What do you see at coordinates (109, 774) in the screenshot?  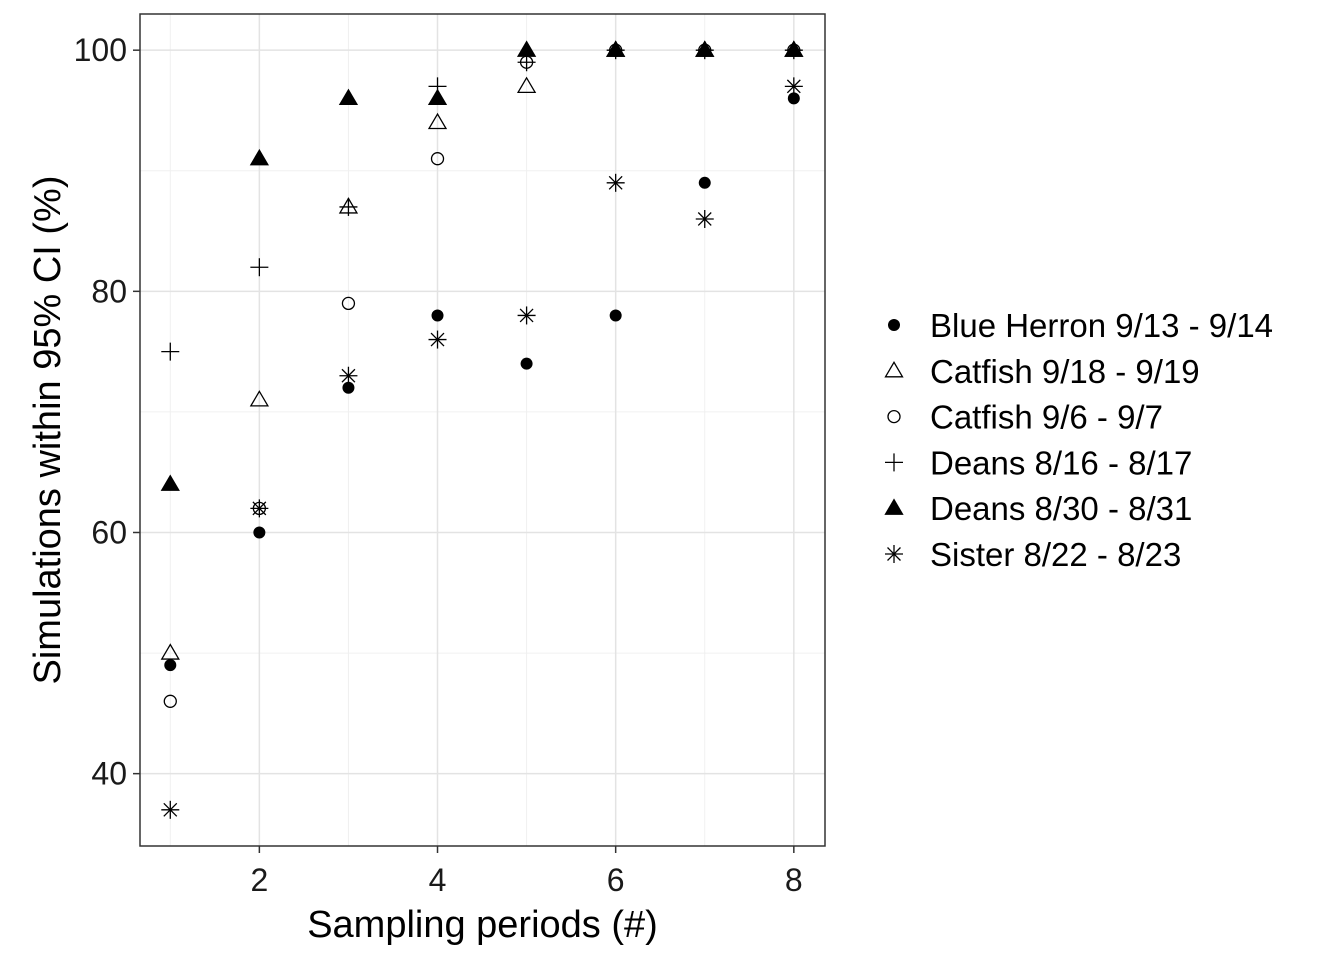 I see `y-tick-label: 40` at bounding box center [109, 774].